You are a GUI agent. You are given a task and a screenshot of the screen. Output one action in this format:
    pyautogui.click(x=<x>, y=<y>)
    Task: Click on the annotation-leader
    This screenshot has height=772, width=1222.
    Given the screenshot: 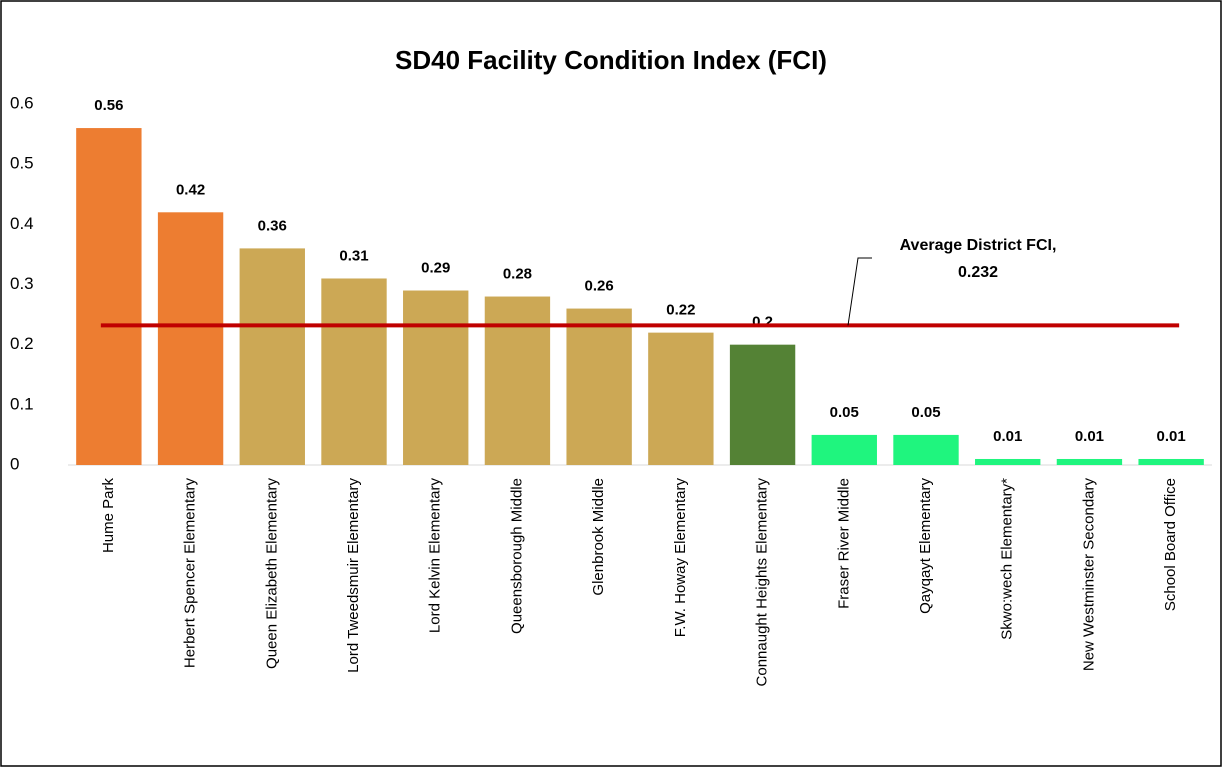 What is the action you would take?
    pyautogui.click(x=859, y=291)
    